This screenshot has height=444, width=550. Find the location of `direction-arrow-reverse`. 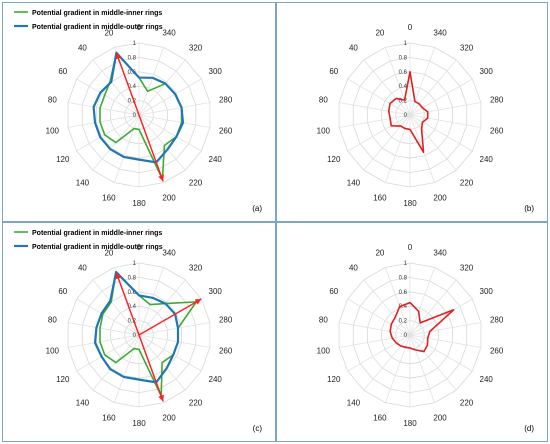

direction-arrow-reverse is located at coordinates (139, 337).